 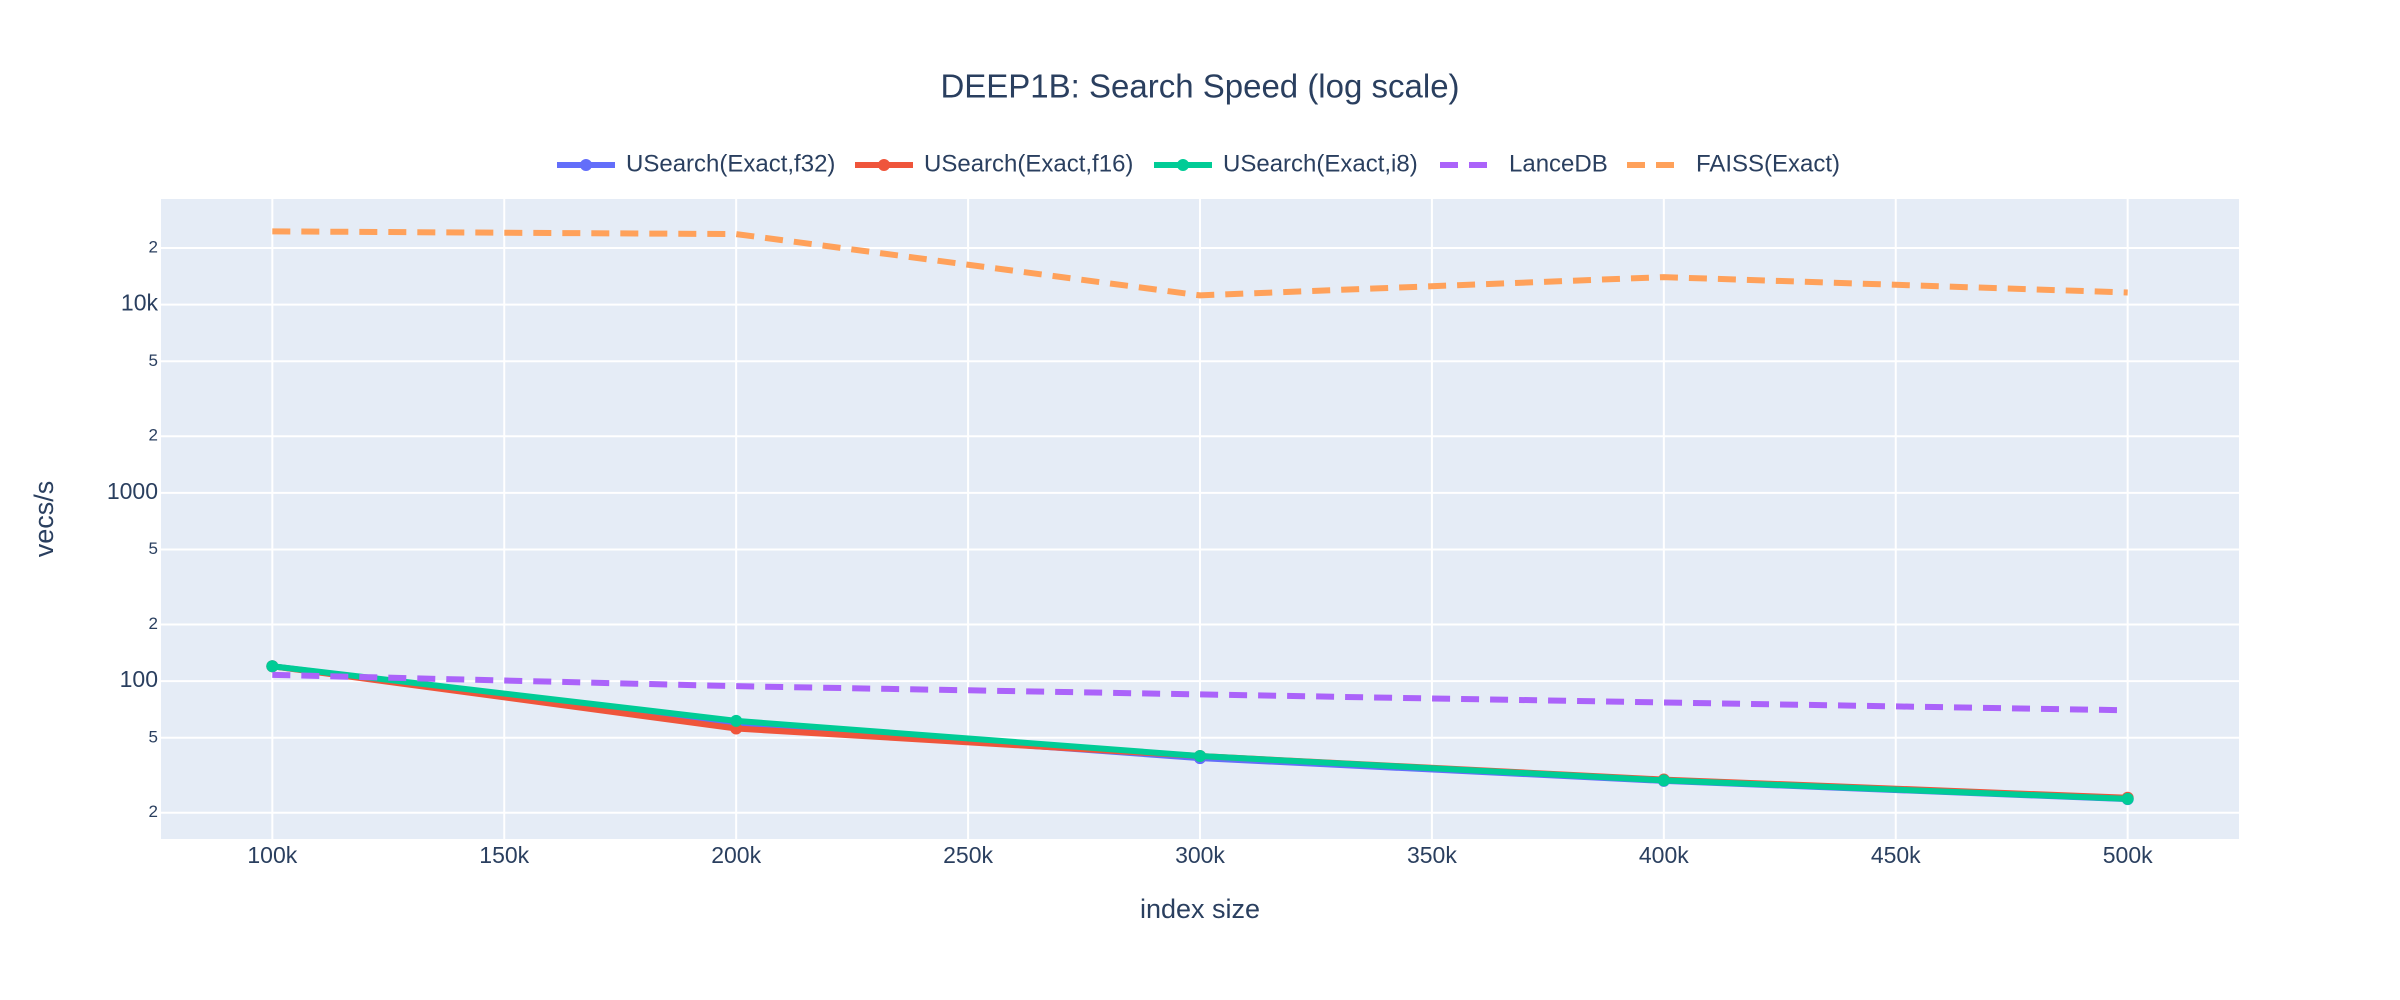 What do you see at coordinates (140, 303) in the screenshot?
I see `y-tick-label: 10k` at bounding box center [140, 303].